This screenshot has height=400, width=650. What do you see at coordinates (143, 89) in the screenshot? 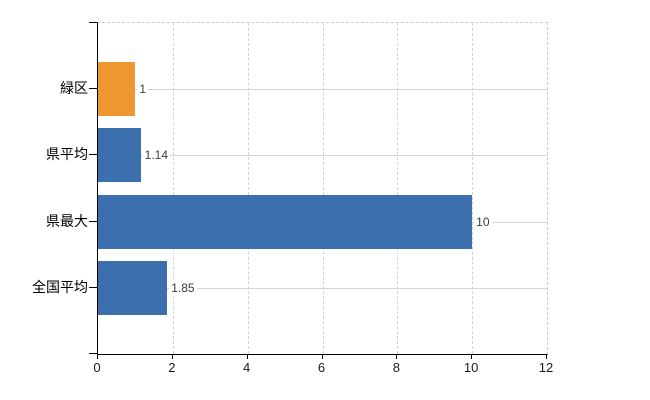
I see `bar-value-label: 1` at bounding box center [143, 89].